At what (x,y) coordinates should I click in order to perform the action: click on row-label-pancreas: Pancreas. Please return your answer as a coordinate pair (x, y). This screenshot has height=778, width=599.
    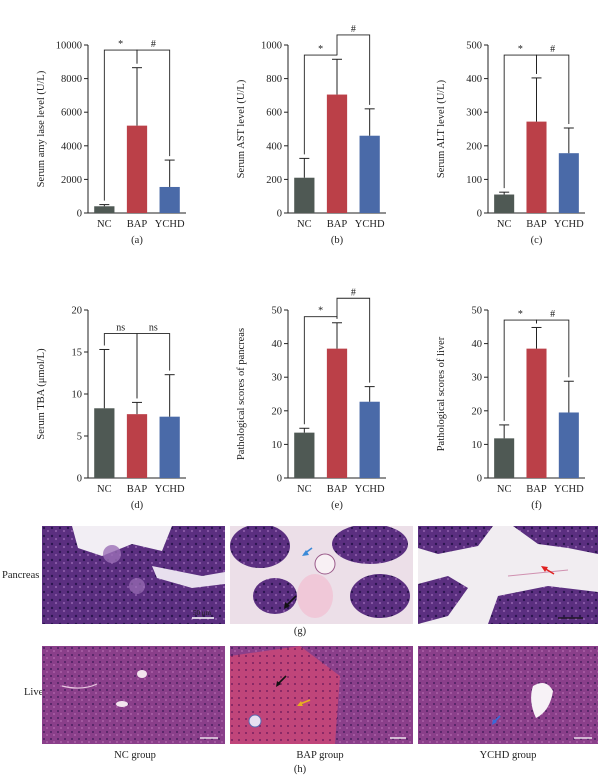
    Looking at the image, I should click on (21, 575).